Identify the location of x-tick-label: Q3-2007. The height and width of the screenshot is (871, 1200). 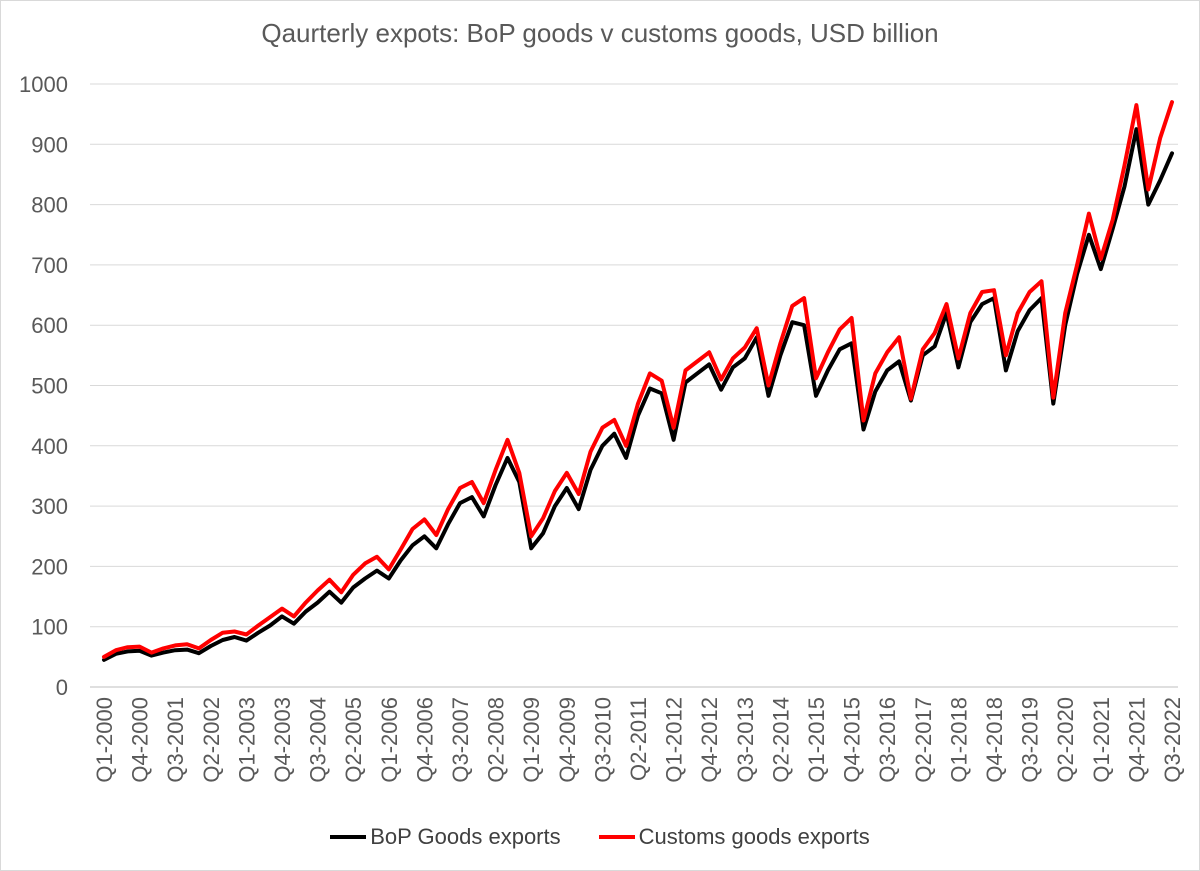
(460, 740).